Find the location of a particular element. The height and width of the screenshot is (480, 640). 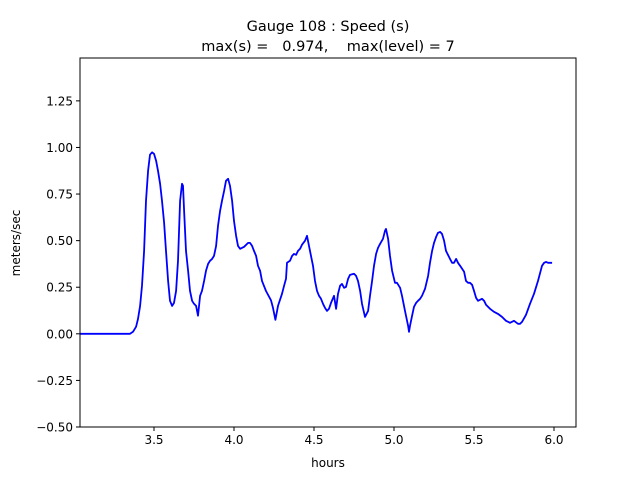

x-tick-label: 5.0 is located at coordinates (393, 440).